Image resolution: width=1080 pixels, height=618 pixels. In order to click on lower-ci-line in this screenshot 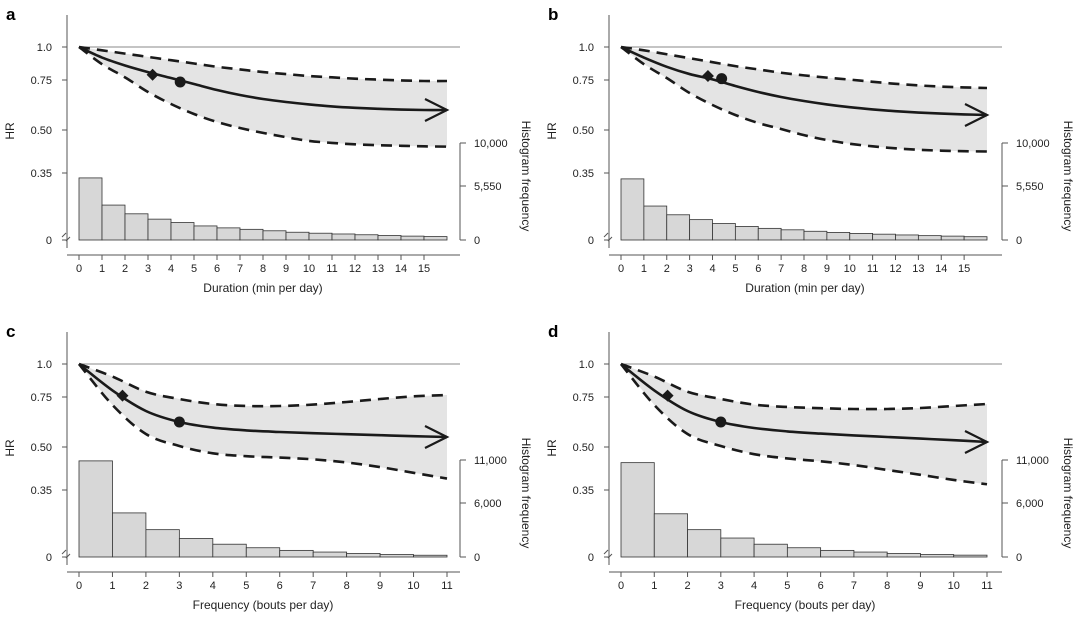, I will do `click(262, 421)`.